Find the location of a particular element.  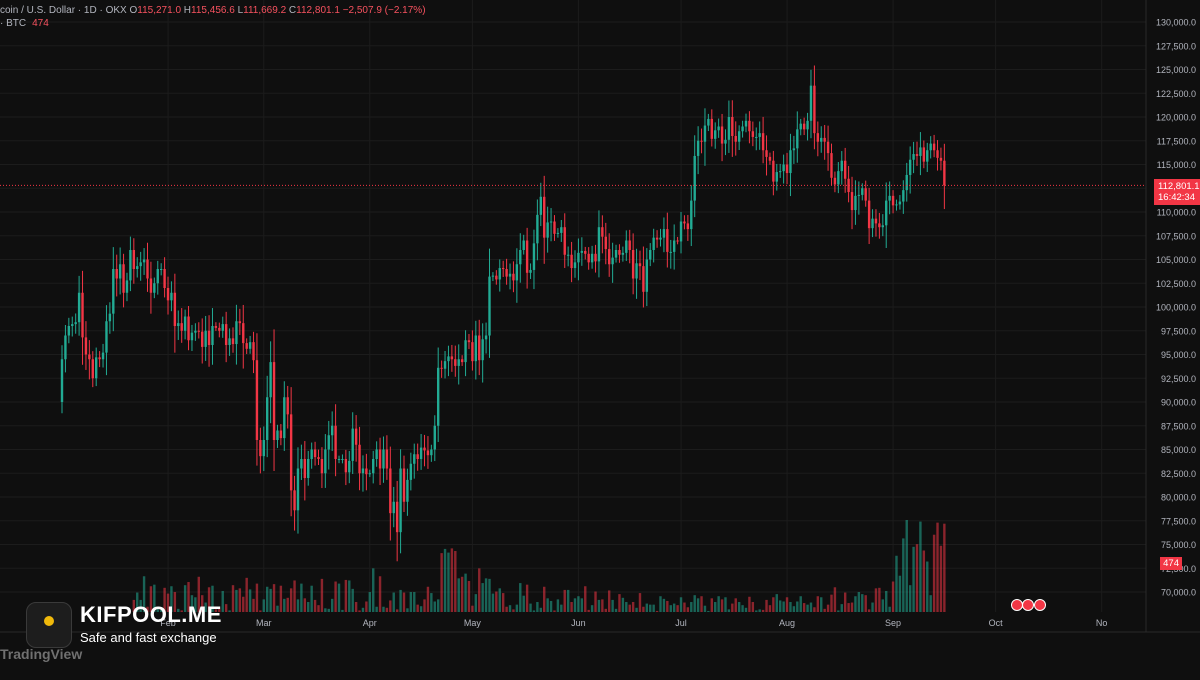

volume-tag: 474 is located at coordinates (1171, 563).